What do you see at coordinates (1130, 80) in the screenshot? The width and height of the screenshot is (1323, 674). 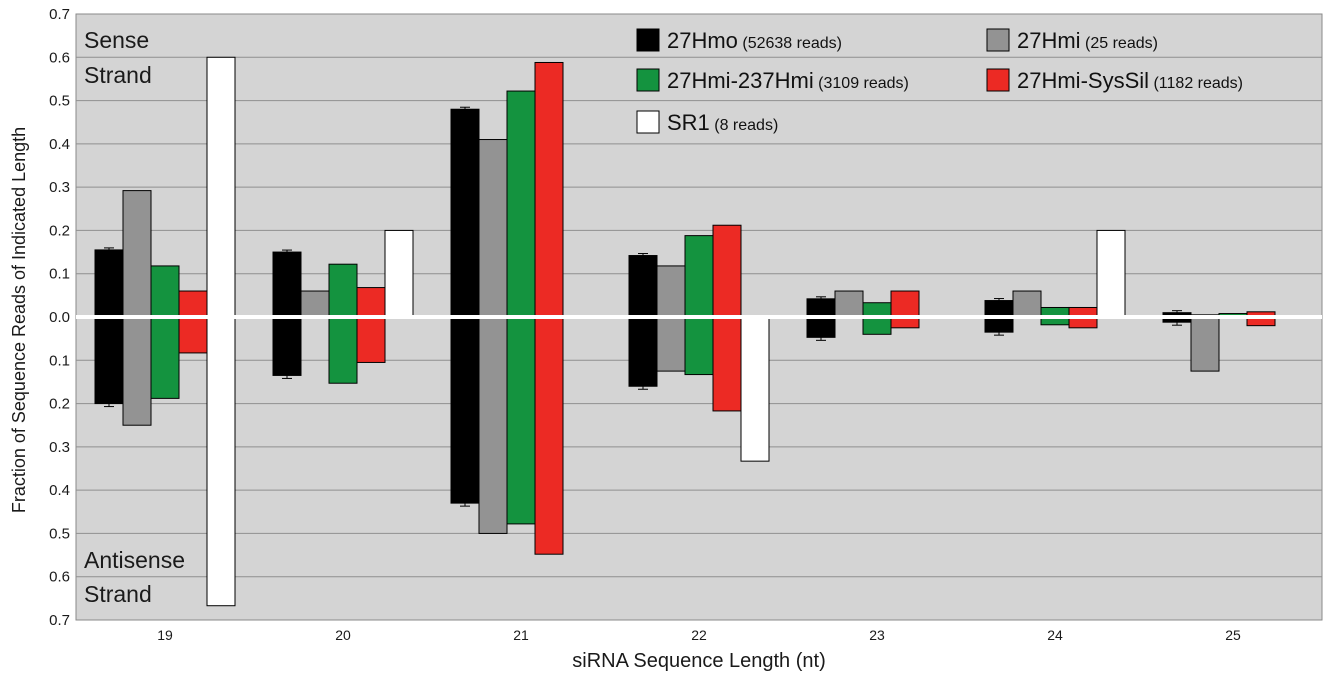 I see `legend-entry: 27Hmi-SysSil (1182 reads)` at bounding box center [1130, 80].